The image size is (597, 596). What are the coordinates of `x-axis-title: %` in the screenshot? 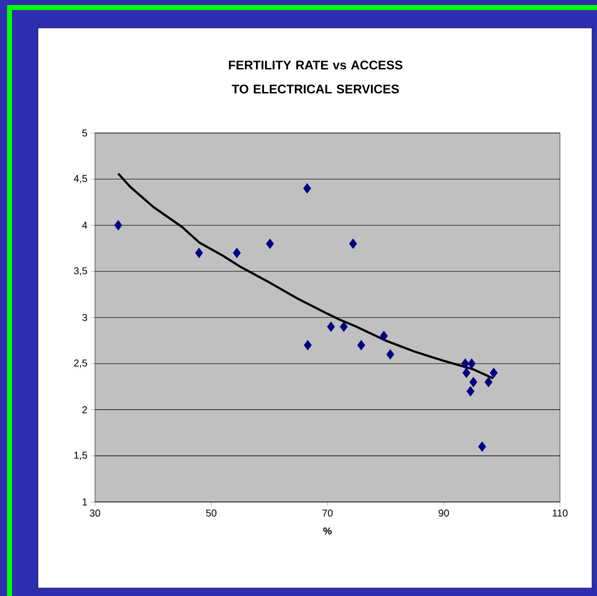 It's located at (327, 530).